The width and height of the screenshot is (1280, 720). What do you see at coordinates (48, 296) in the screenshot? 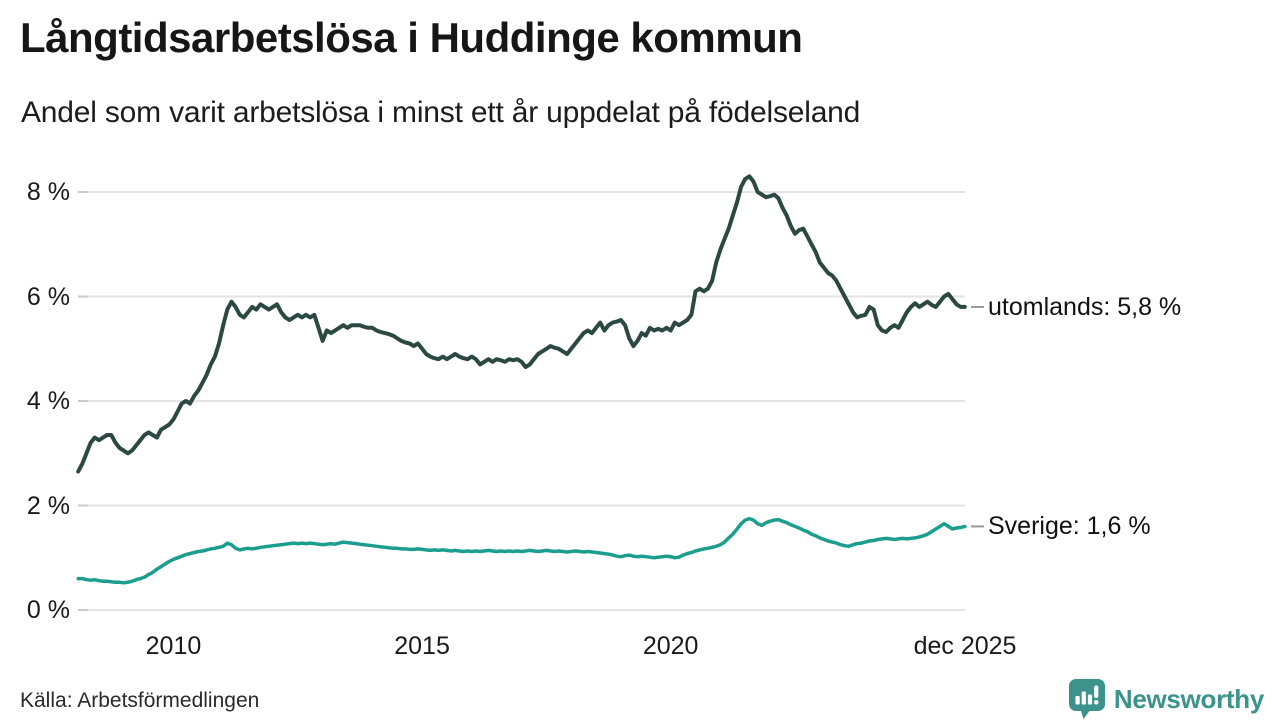
I see `y-tick-label: 6 %` at bounding box center [48, 296].